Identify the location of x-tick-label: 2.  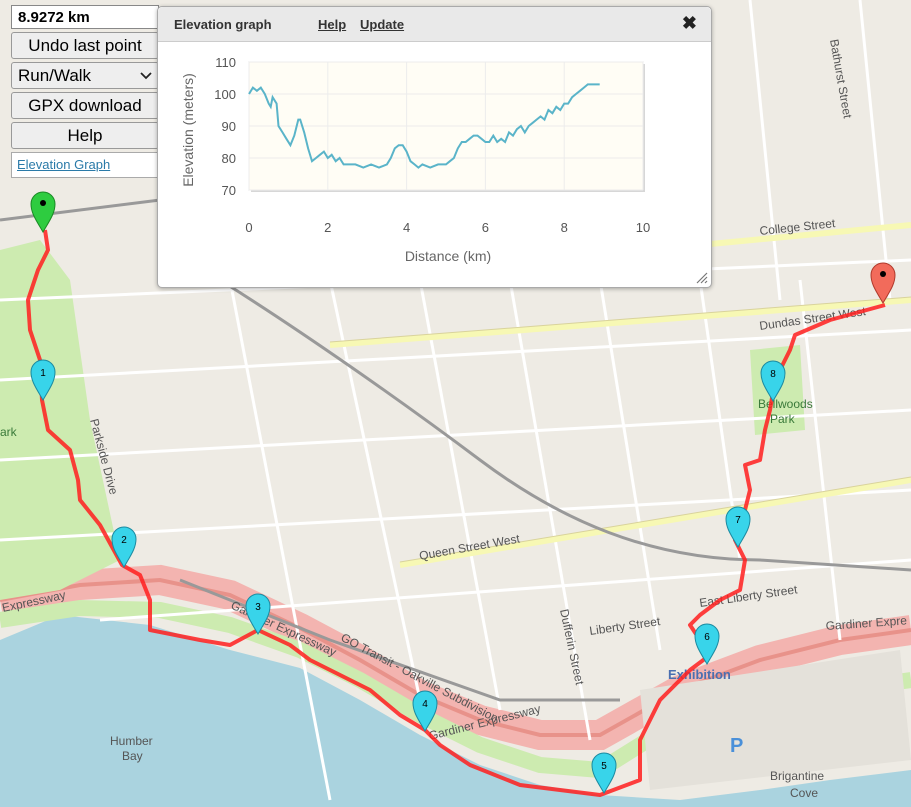
(327, 227).